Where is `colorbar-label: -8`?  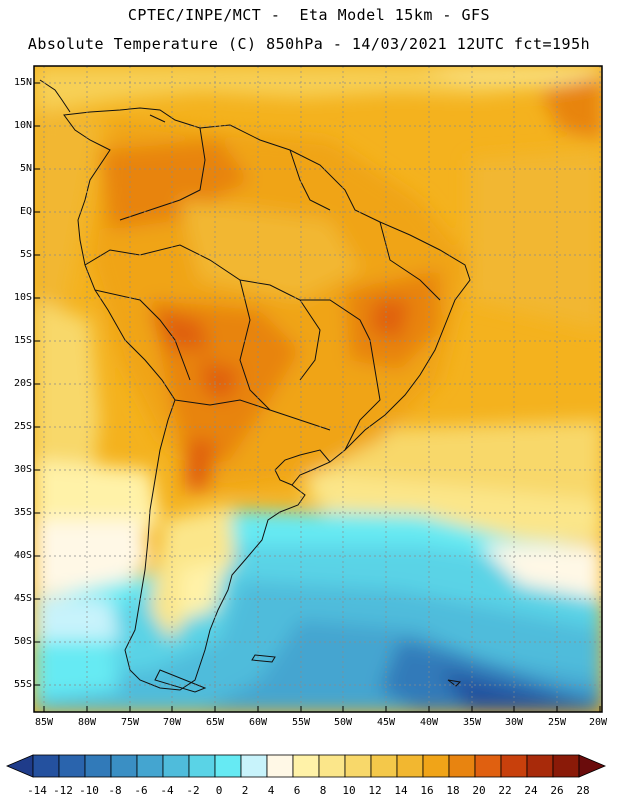
colorbar-label: -8 is located at coordinates (115, 790).